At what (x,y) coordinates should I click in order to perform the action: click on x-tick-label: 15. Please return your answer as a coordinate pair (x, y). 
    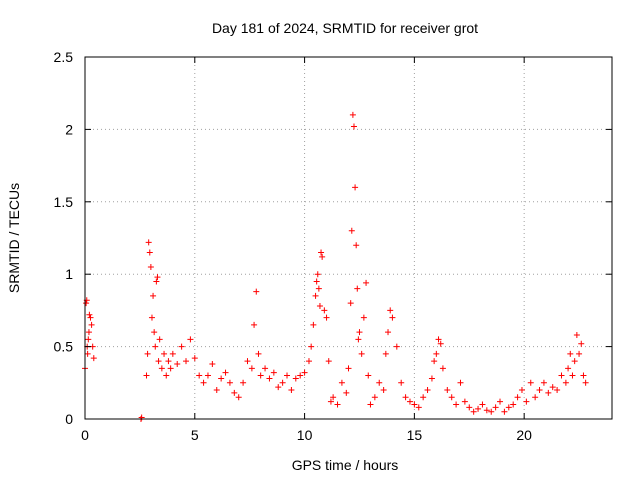
    Looking at the image, I should click on (415, 435).